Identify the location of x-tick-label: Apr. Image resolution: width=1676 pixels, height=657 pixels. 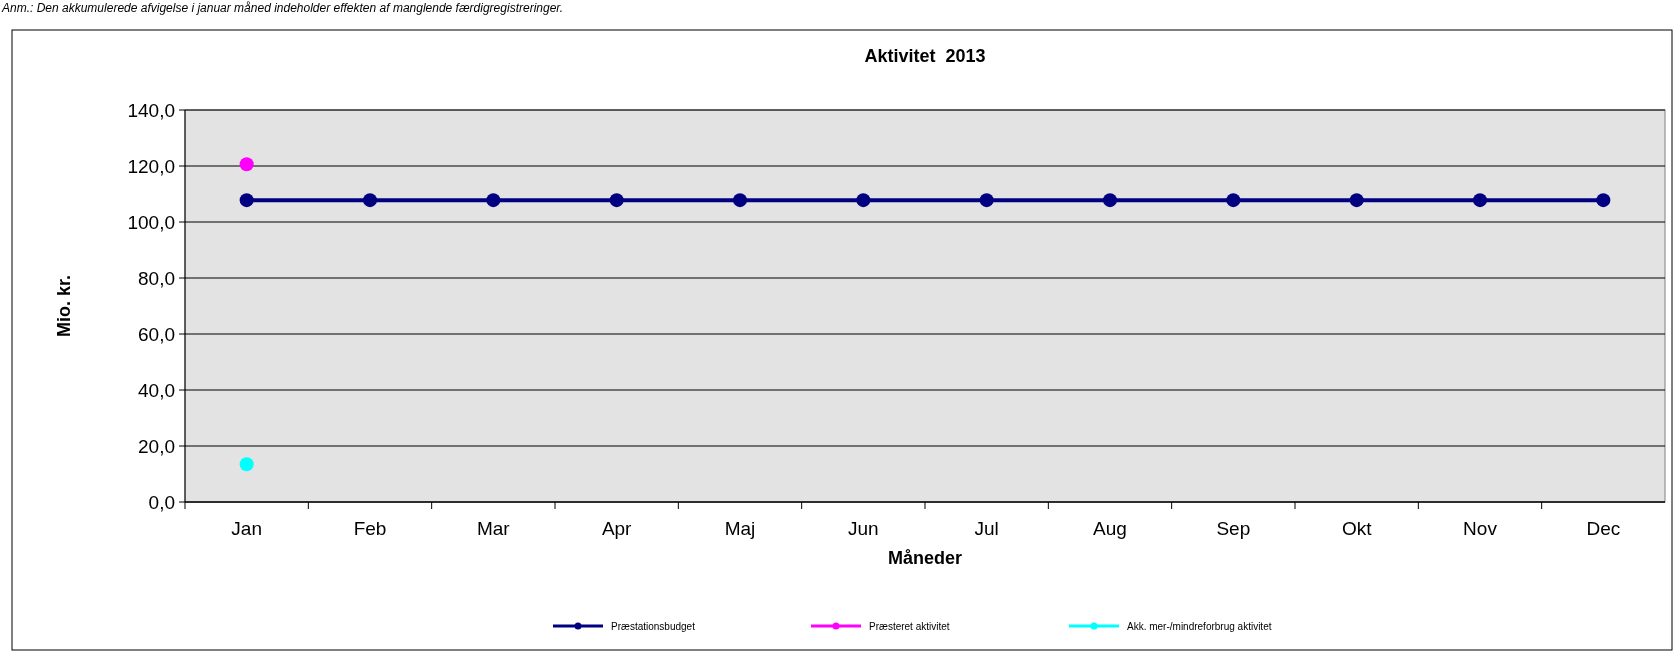
(617, 528).